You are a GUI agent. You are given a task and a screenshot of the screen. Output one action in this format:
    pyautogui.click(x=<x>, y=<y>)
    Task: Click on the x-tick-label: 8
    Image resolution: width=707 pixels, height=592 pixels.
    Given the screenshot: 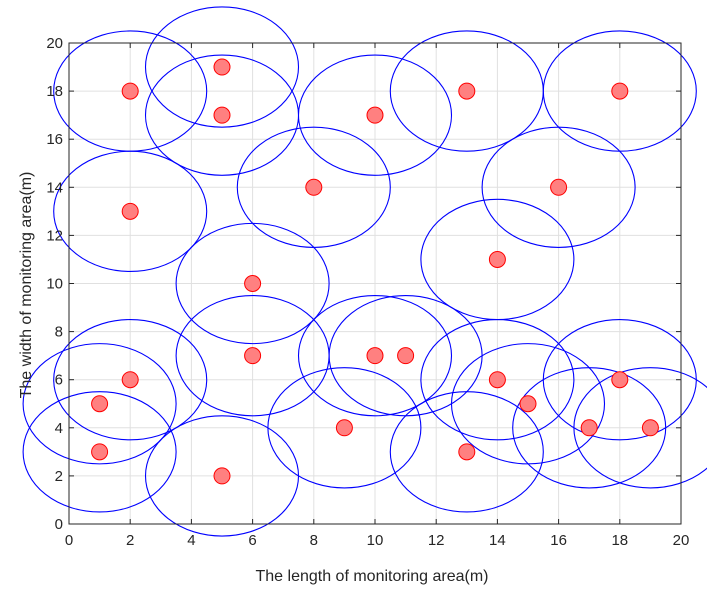 What is the action you would take?
    pyautogui.click(x=314, y=540)
    